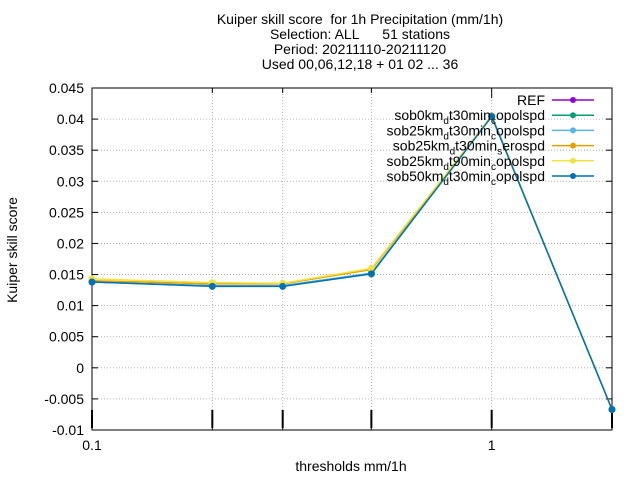  I want to click on x-tick-label: 1, so click(492, 445).